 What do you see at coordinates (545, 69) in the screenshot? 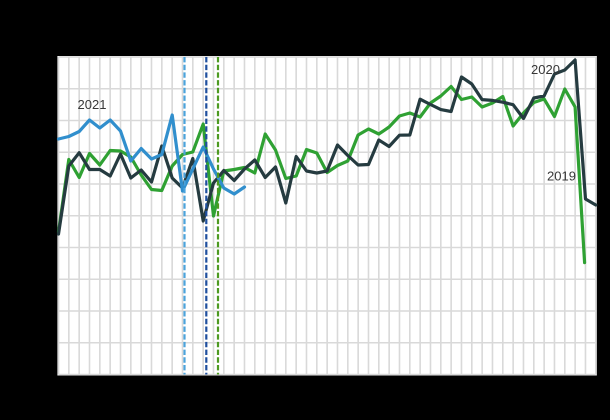
I see `svg-text: 2020` at bounding box center [545, 69].